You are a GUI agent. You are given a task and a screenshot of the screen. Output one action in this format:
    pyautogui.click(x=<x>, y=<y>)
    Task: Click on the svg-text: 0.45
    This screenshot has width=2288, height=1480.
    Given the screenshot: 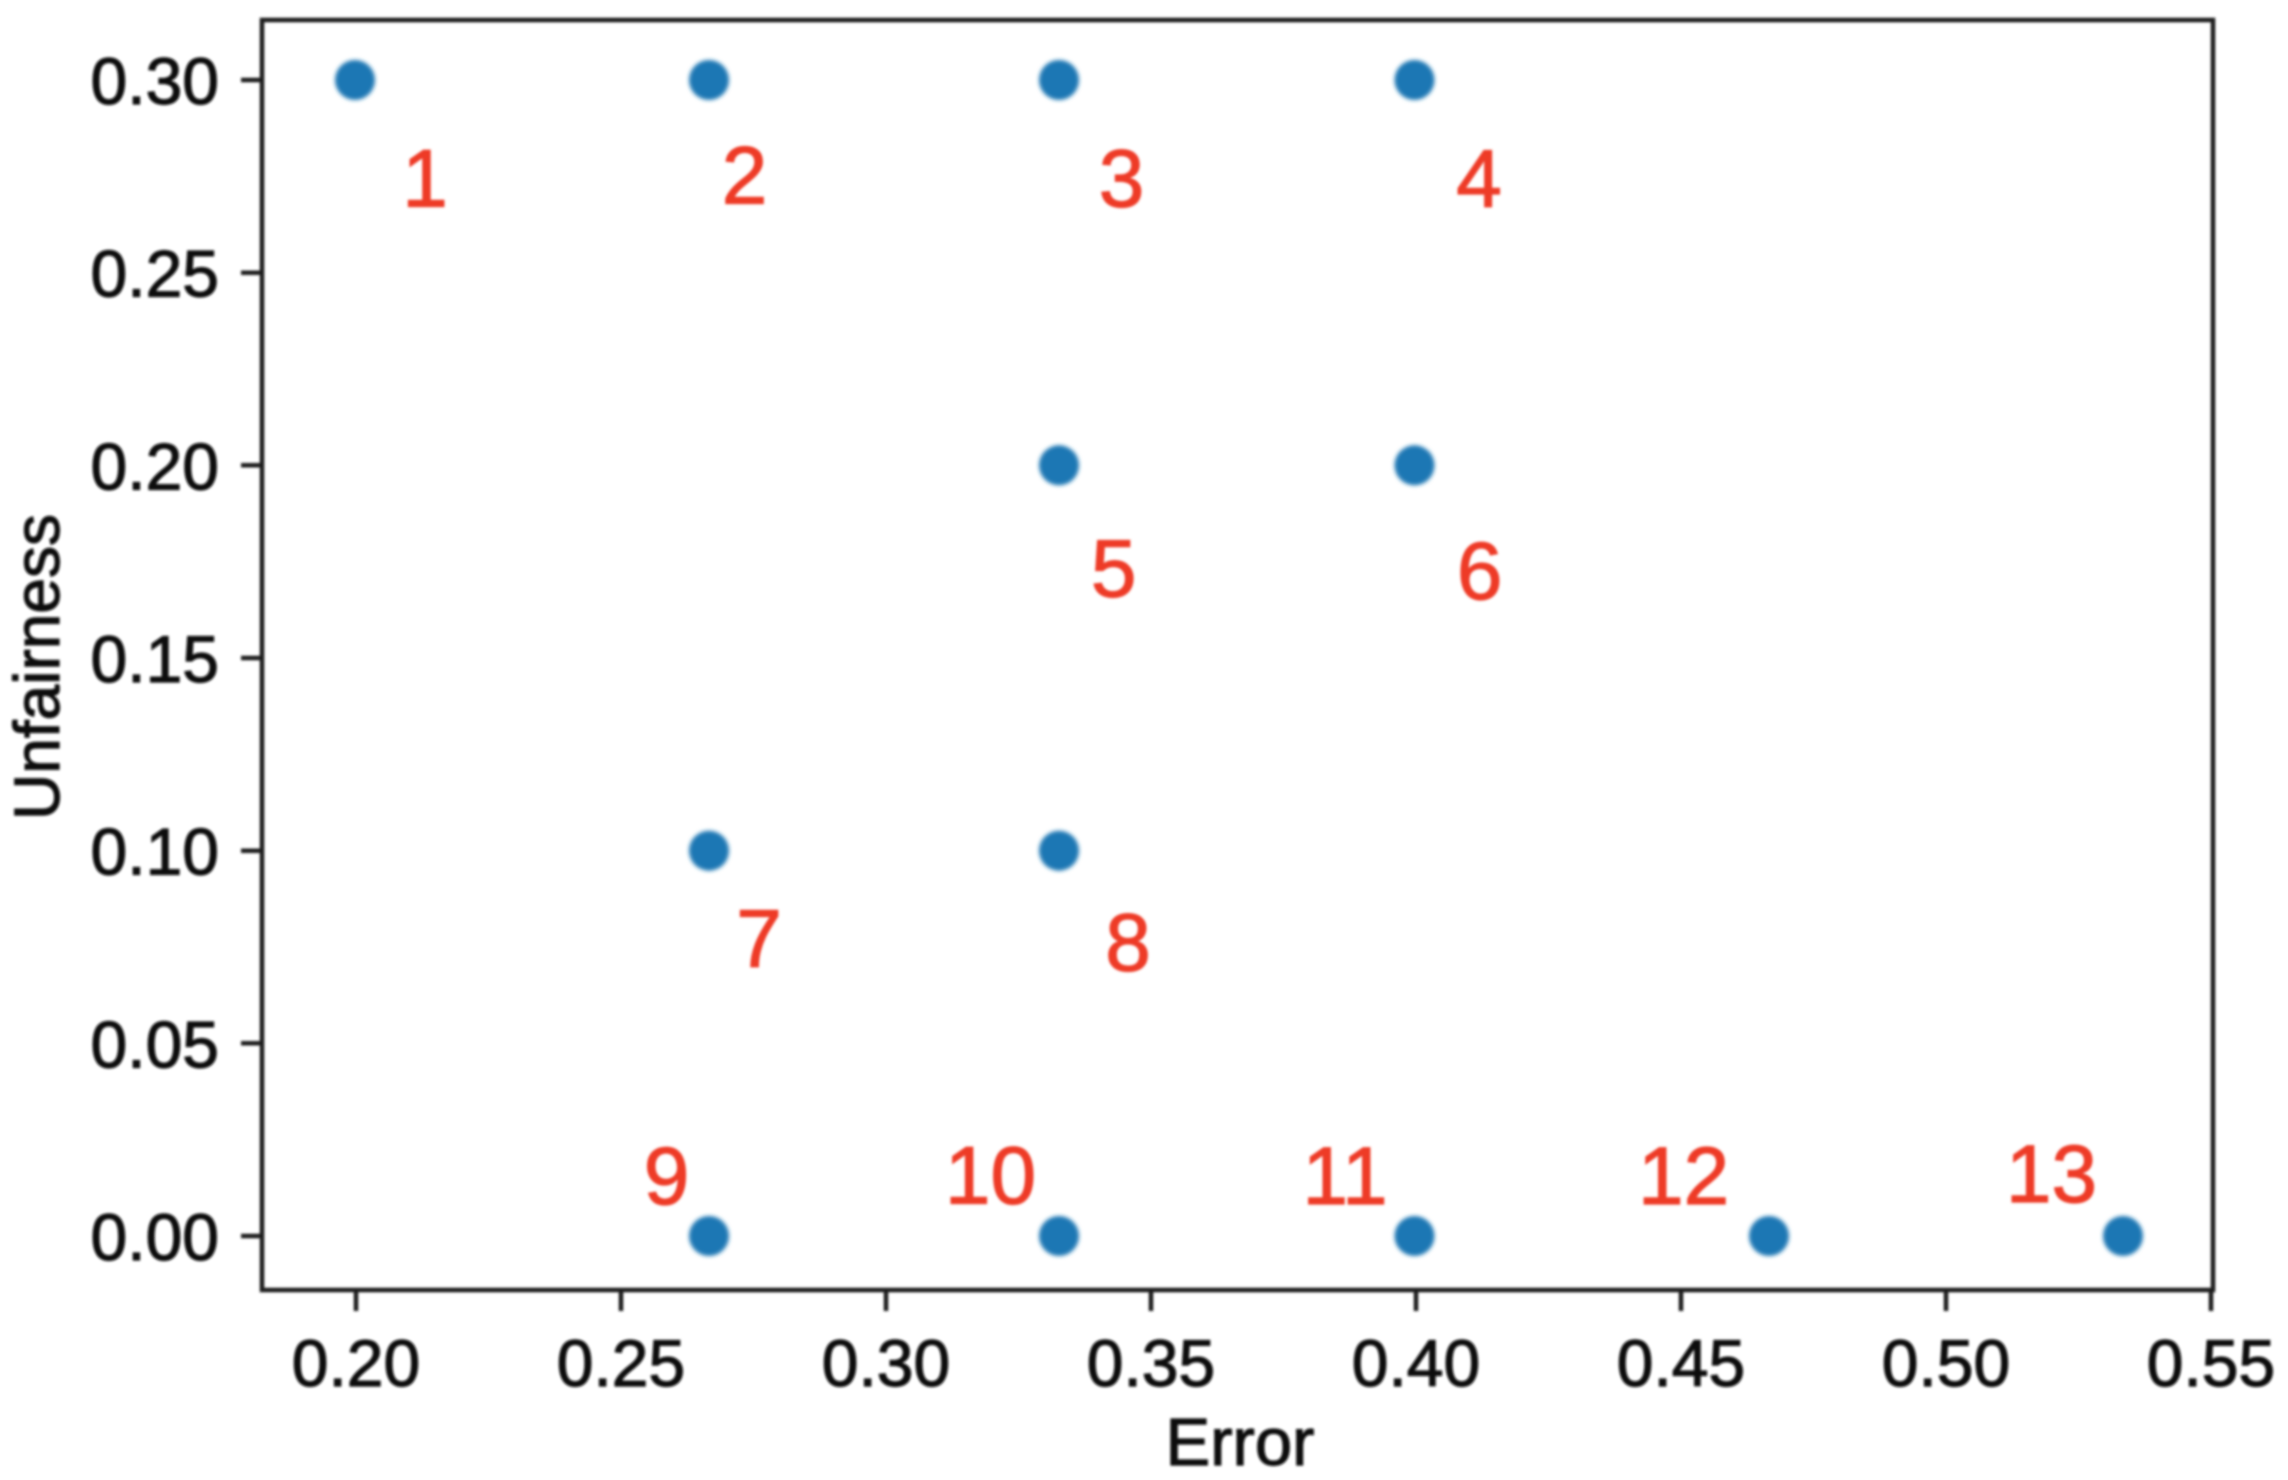 What is the action you would take?
    pyautogui.click(x=1681, y=1363)
    